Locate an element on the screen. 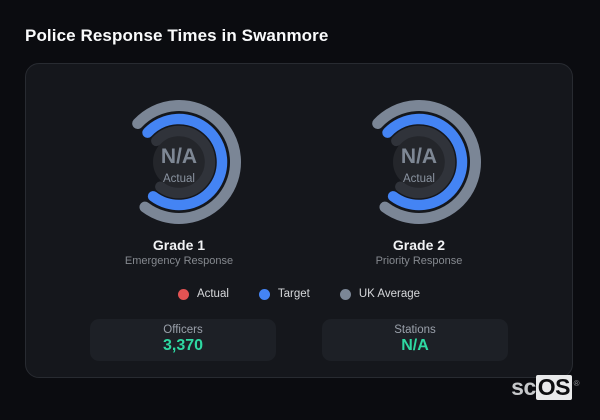 The image size is (600, 420). legend-label-actual: Actual is located at coordinates (212, 294).